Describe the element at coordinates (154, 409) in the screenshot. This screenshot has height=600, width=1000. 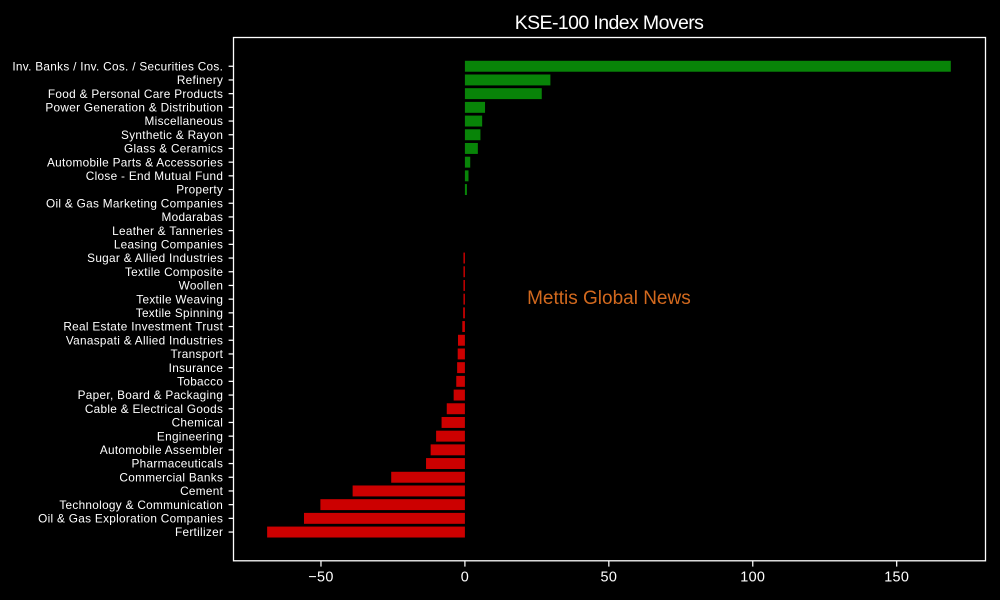
I see `svg-text: Cable & Electrical Goods` at that location.